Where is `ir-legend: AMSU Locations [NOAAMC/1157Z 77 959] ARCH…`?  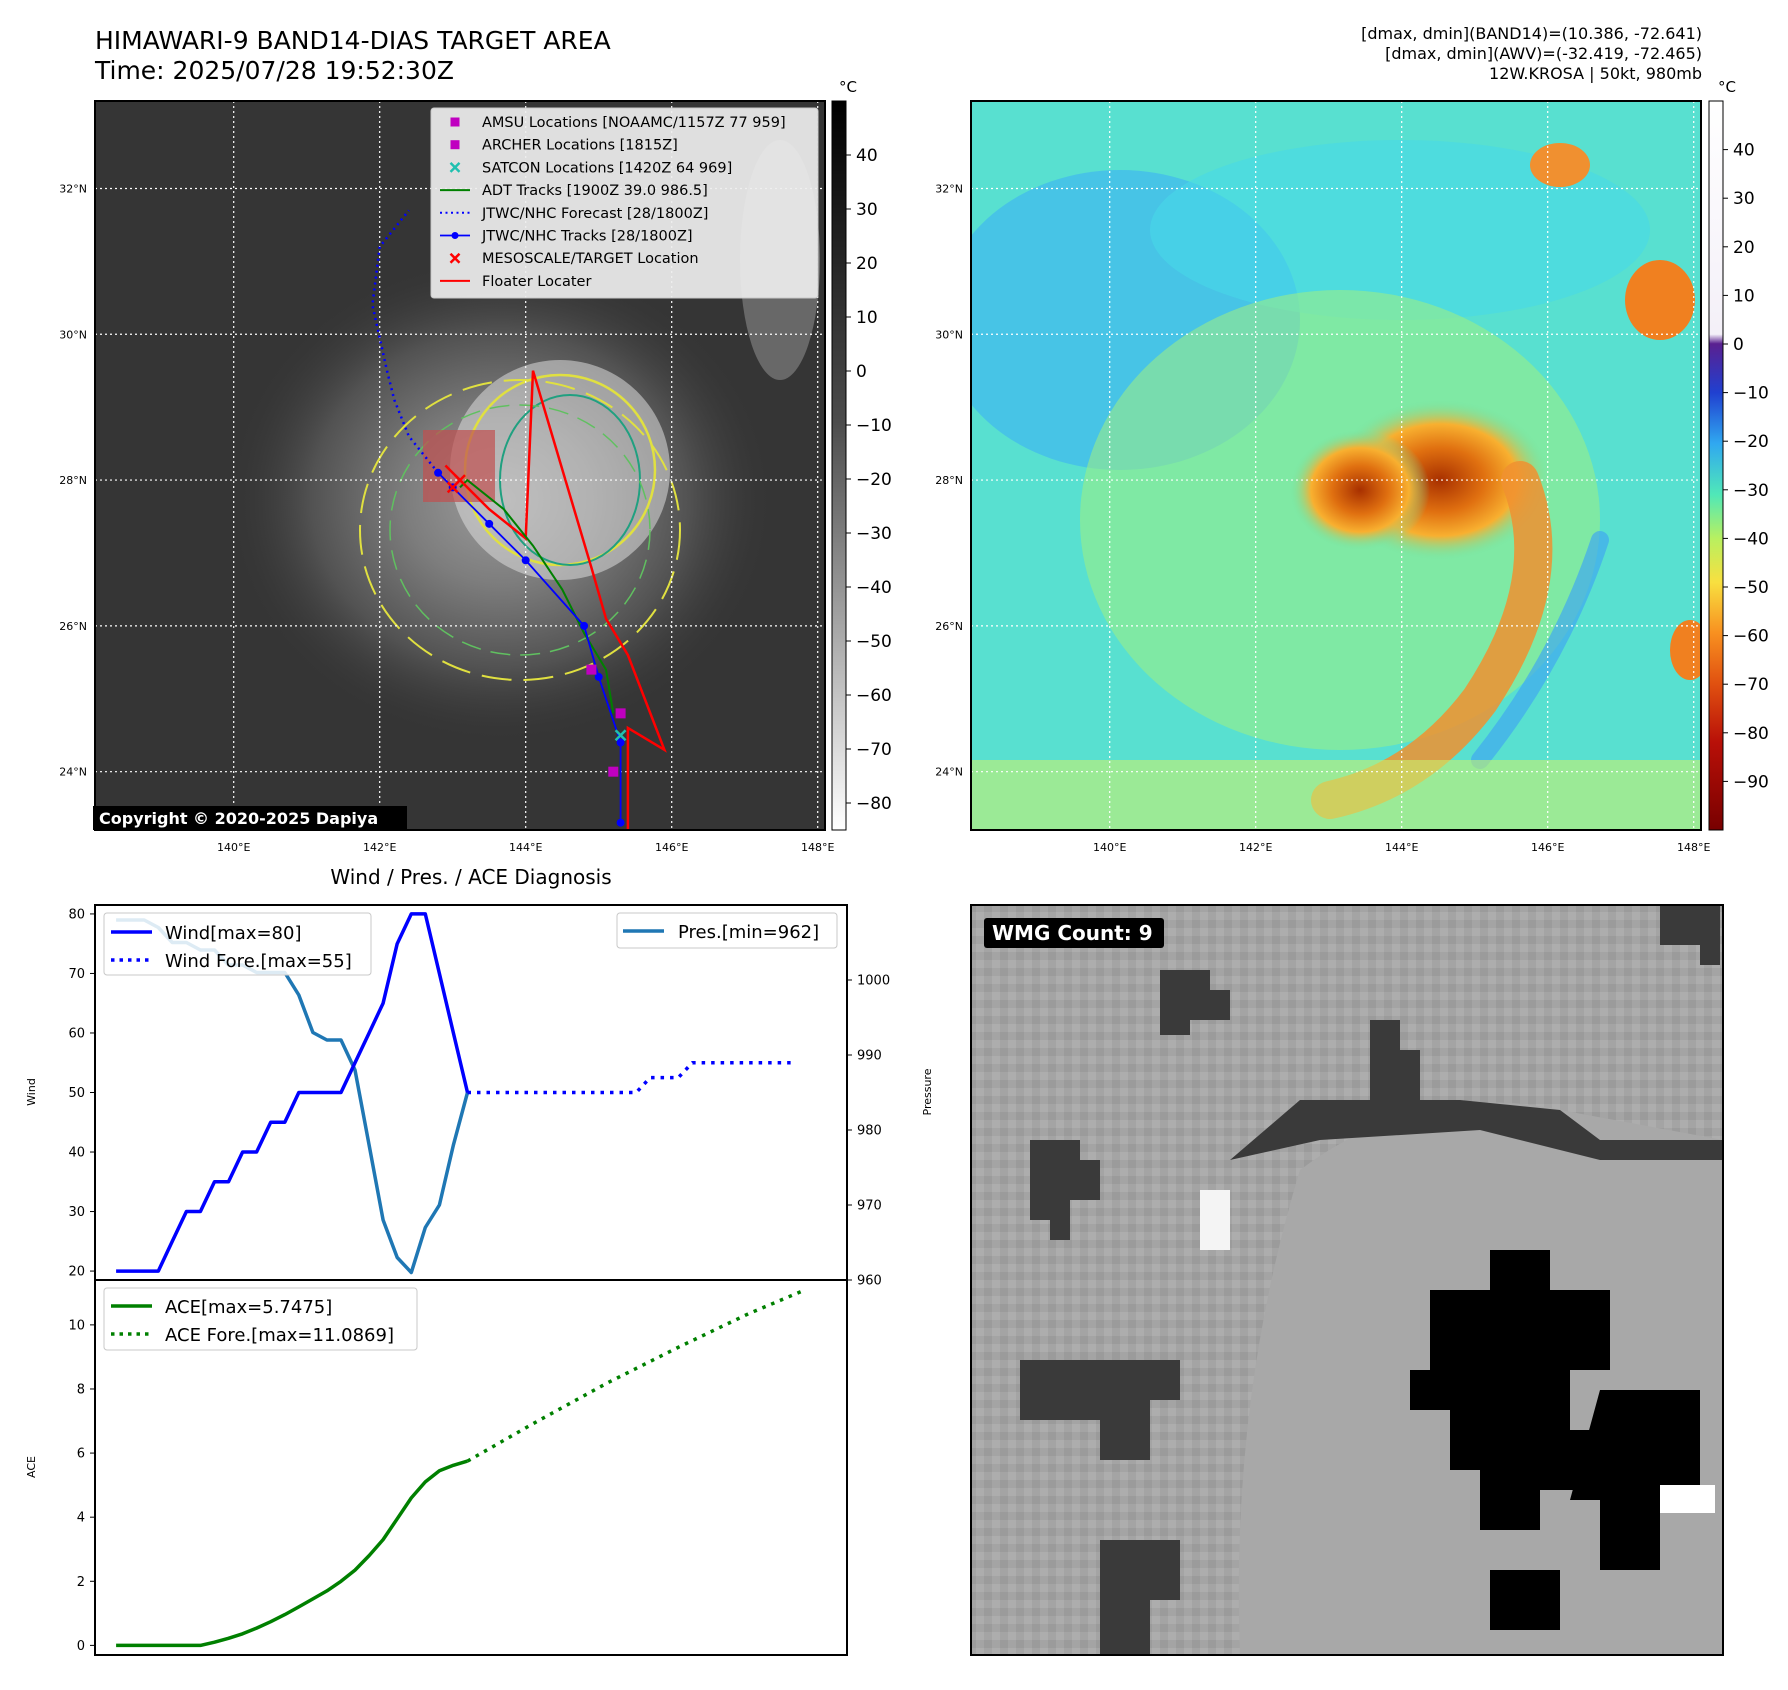 ir-legend: AMSU Locations [NOAAMC/1157Z 77 959] ARCH… is located at coordinates (624, 203).